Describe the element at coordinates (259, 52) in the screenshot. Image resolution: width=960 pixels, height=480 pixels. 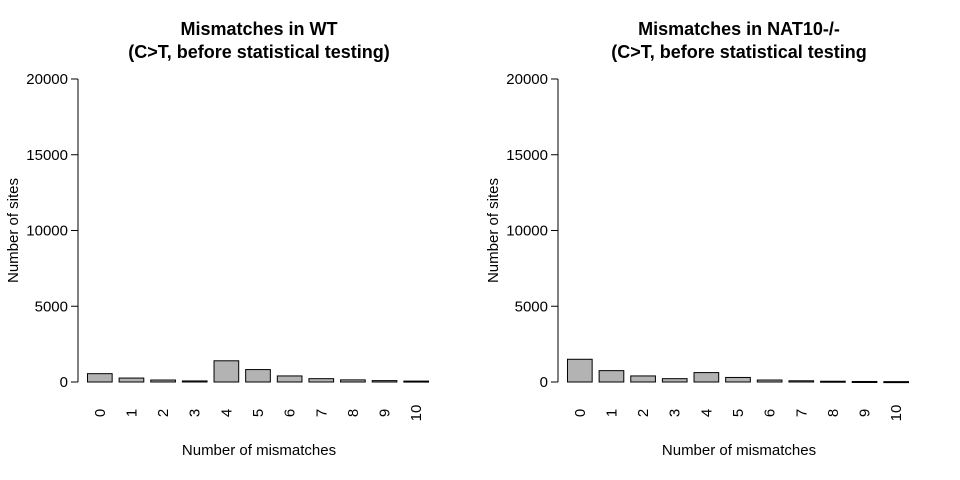
I see `chart-subtitle: (C>T, before statistical testing)` at that location.